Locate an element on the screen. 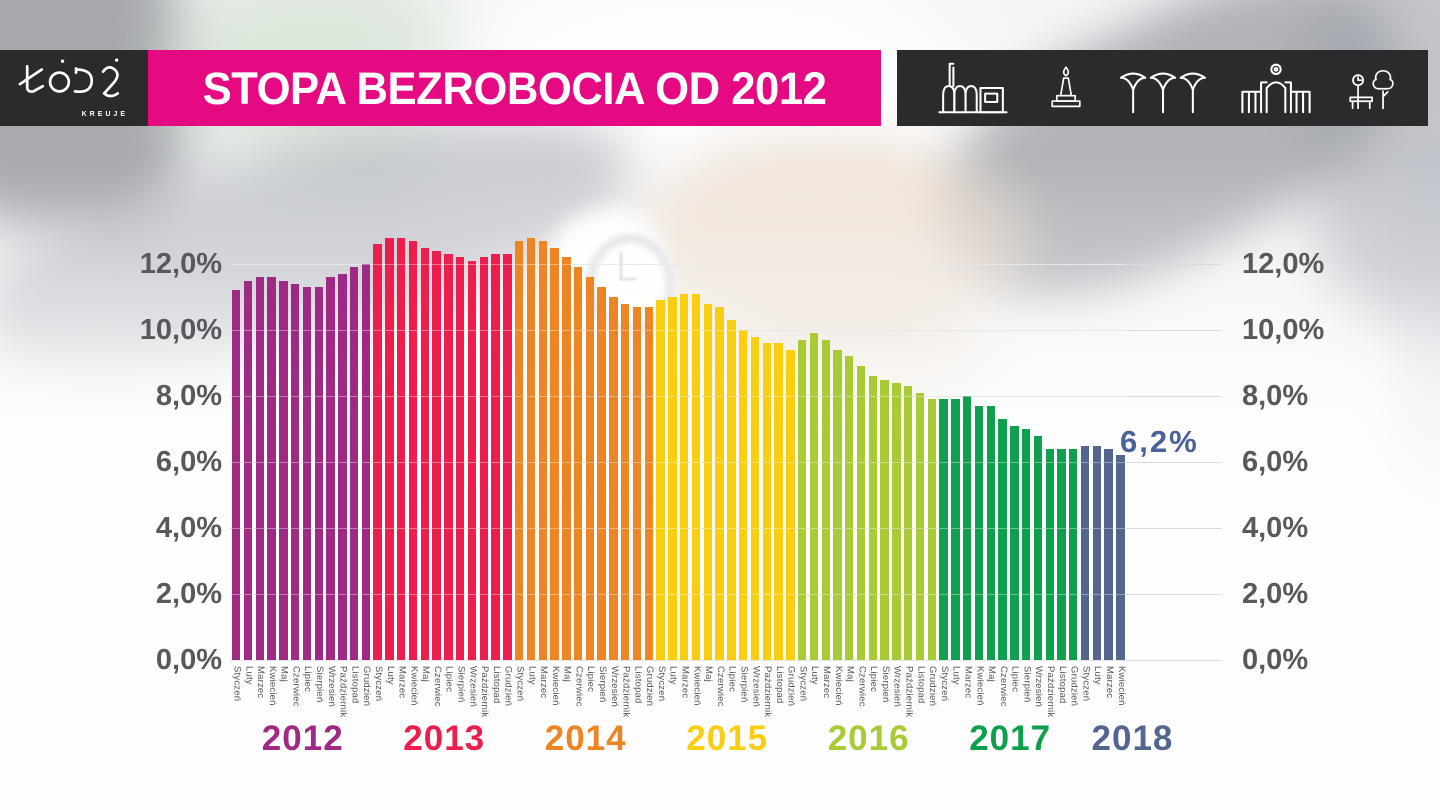 The height and width of the screenshot is (810, 1440). park-icon is located at coordinates (1371, 89).